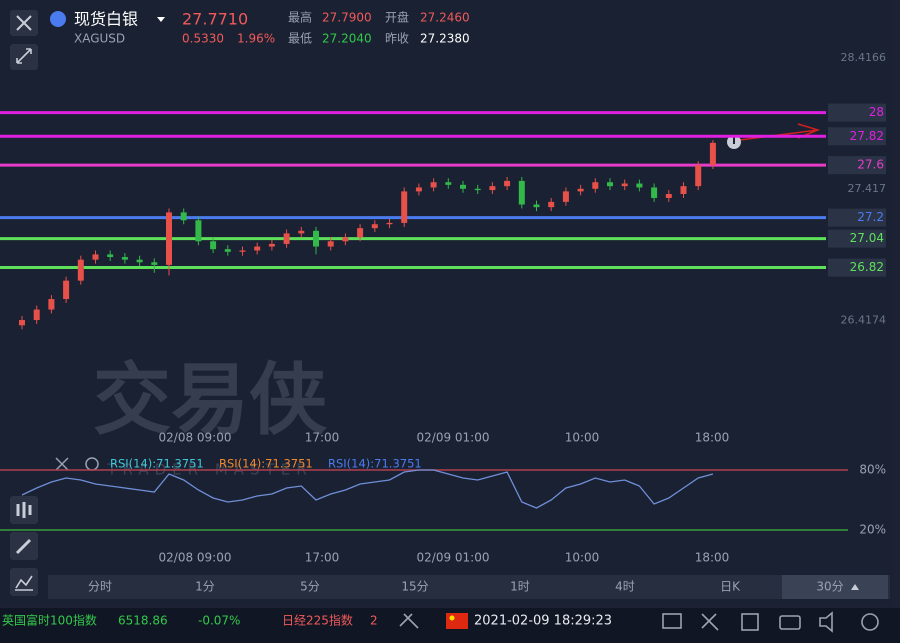 The width and height of the screenshot is (900, 643). What do you see at coordinates (452, 618) in the screenshot?
I see `flag-star` at bounding box center [452, 618].